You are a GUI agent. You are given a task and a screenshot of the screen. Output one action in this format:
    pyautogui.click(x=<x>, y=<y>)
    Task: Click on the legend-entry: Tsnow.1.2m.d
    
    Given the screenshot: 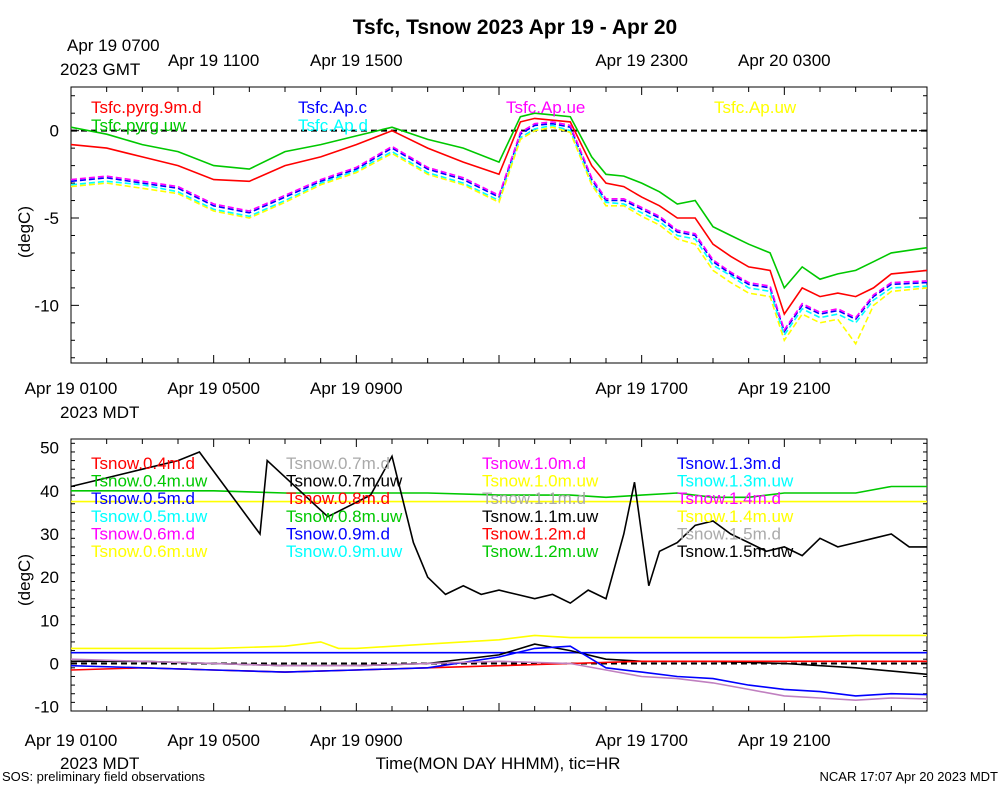 What is the action you would take?
    pyautogui.click(x=534, y=533)
    